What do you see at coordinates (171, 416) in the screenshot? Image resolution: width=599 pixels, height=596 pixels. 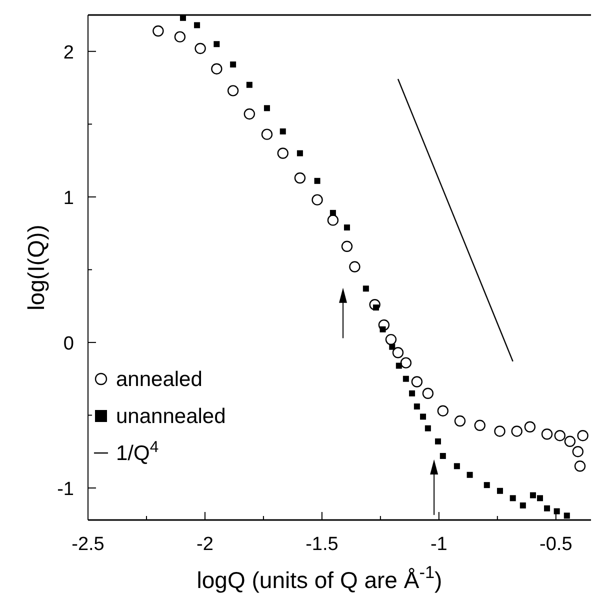 I see `legend-label: unannealed` at bounding box center [171, 416].